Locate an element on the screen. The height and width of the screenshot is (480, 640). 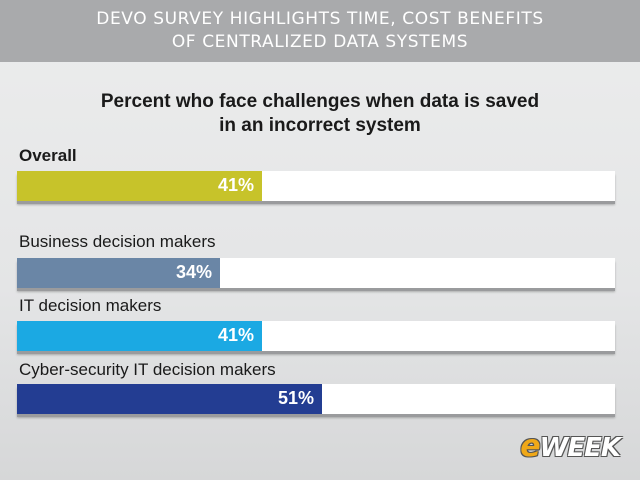
bar-value-label-1: 34% is located at coordinates (193, 272).